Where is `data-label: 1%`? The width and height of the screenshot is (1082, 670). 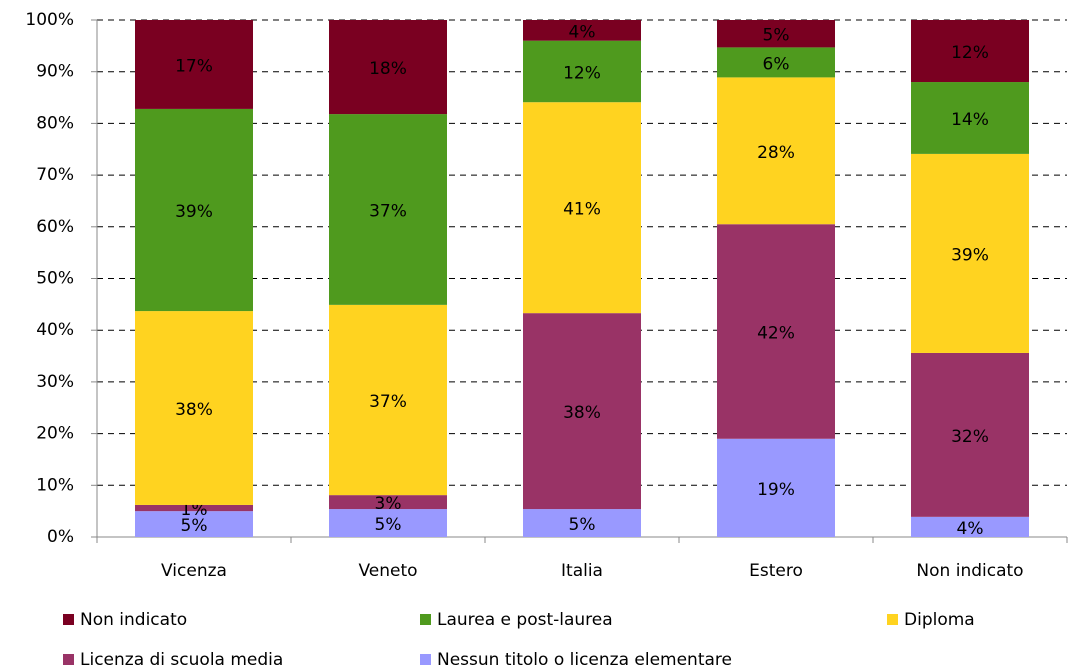
data-label: 1% is located at coordinates (194, 510).